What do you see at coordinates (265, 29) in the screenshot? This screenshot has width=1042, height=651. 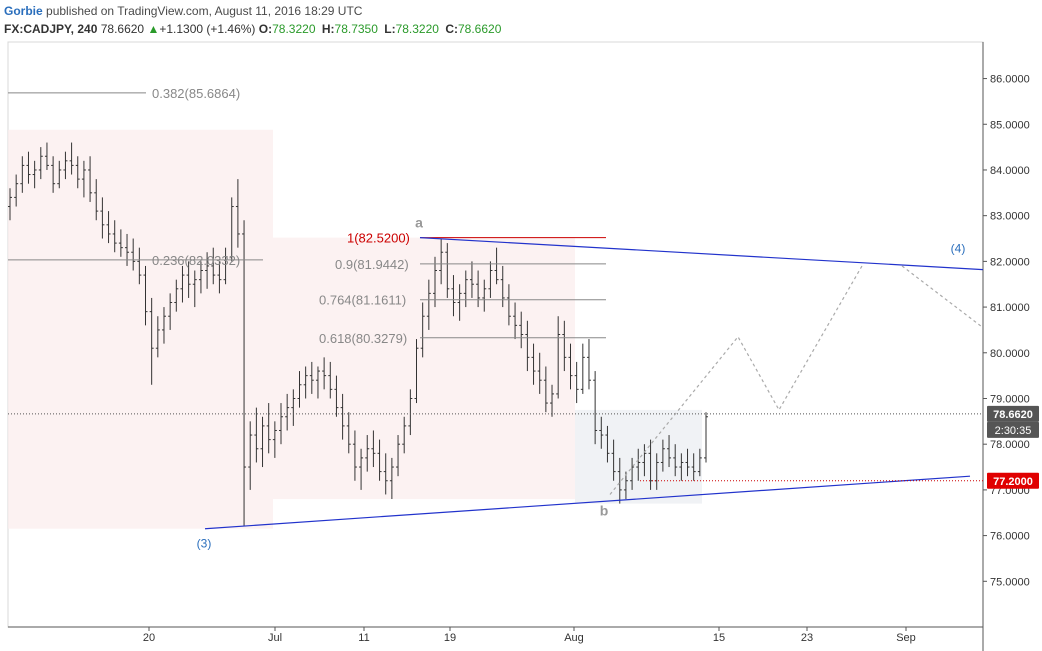 I see `open-label: O:` at bounding box center [265, 29].